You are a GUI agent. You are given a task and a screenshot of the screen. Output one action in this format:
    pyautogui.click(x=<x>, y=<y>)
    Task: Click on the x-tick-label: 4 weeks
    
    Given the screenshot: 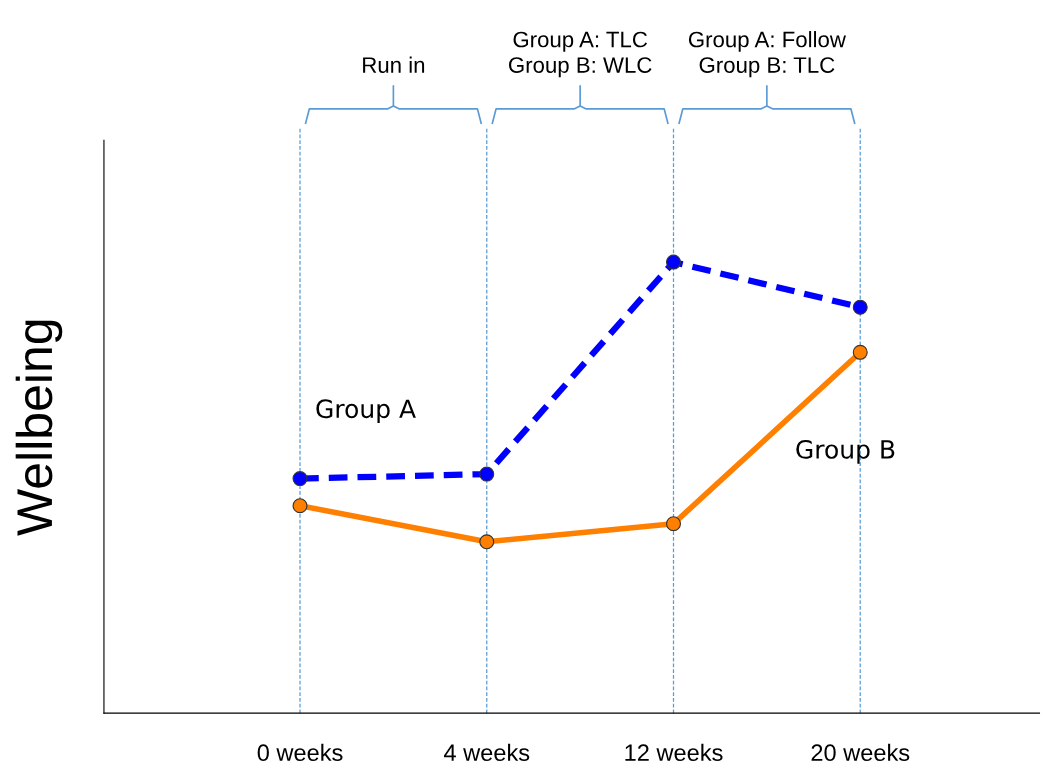 What is the action you would take?
    pyautogui.click(x=487, y=752)
    